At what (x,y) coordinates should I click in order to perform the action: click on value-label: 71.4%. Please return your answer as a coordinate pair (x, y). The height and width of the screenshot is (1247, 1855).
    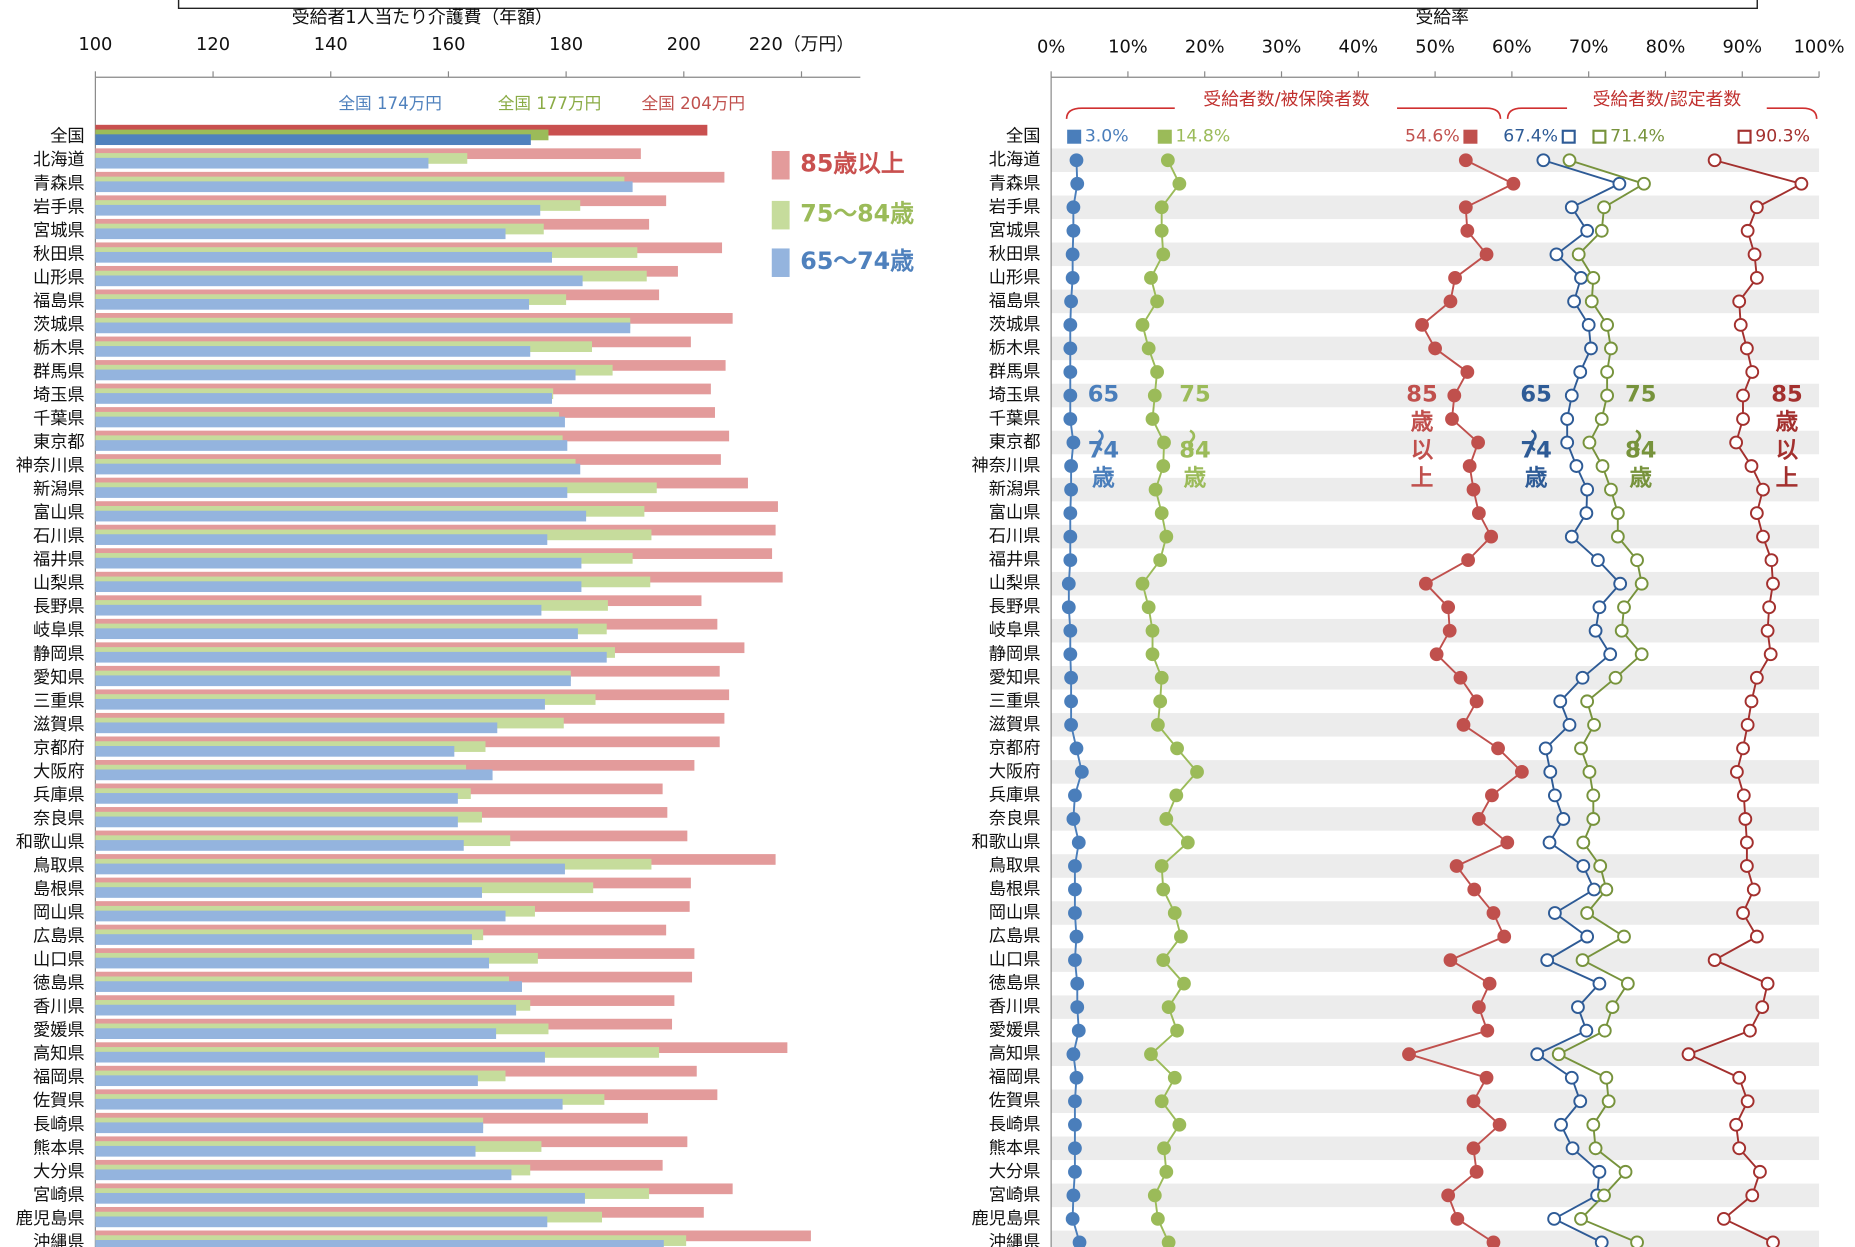
    Looking at the image, I should click on (1637, 137).